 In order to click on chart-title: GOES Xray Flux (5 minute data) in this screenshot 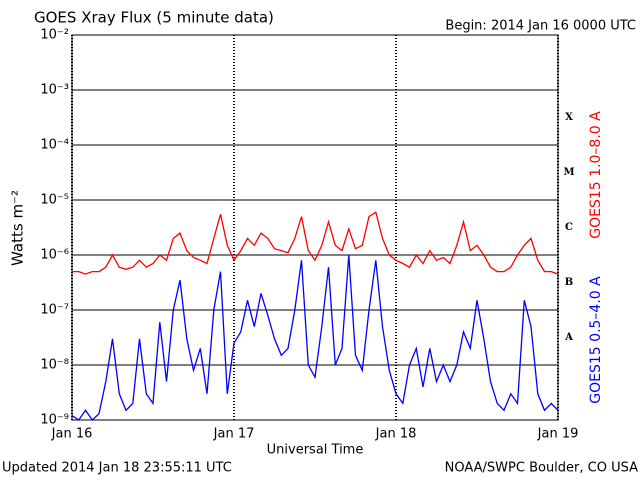, I will do `click(154, 18)`.